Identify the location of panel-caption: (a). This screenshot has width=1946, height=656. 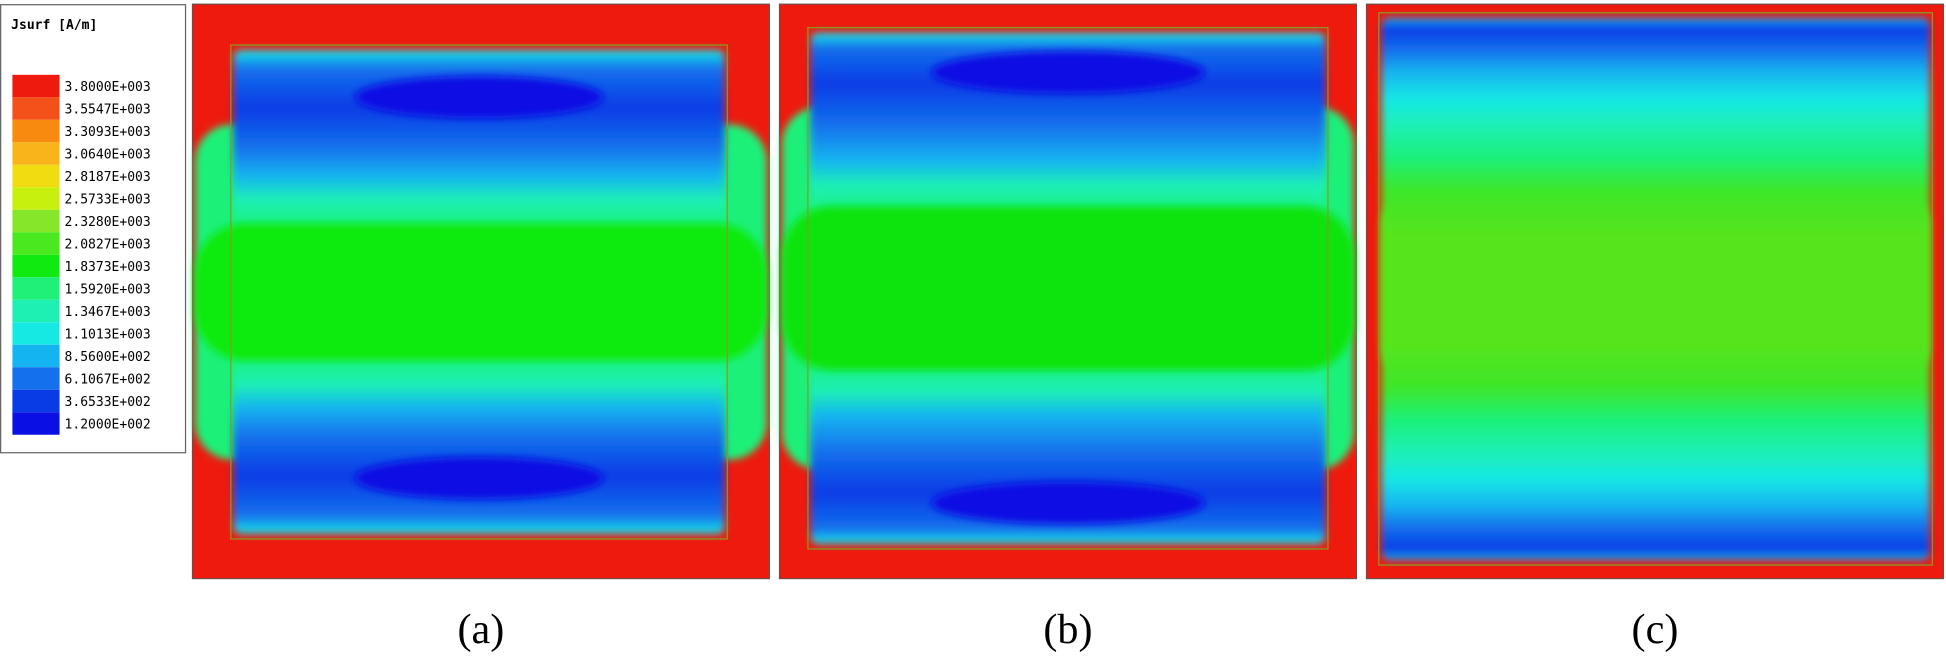
(481, 629).